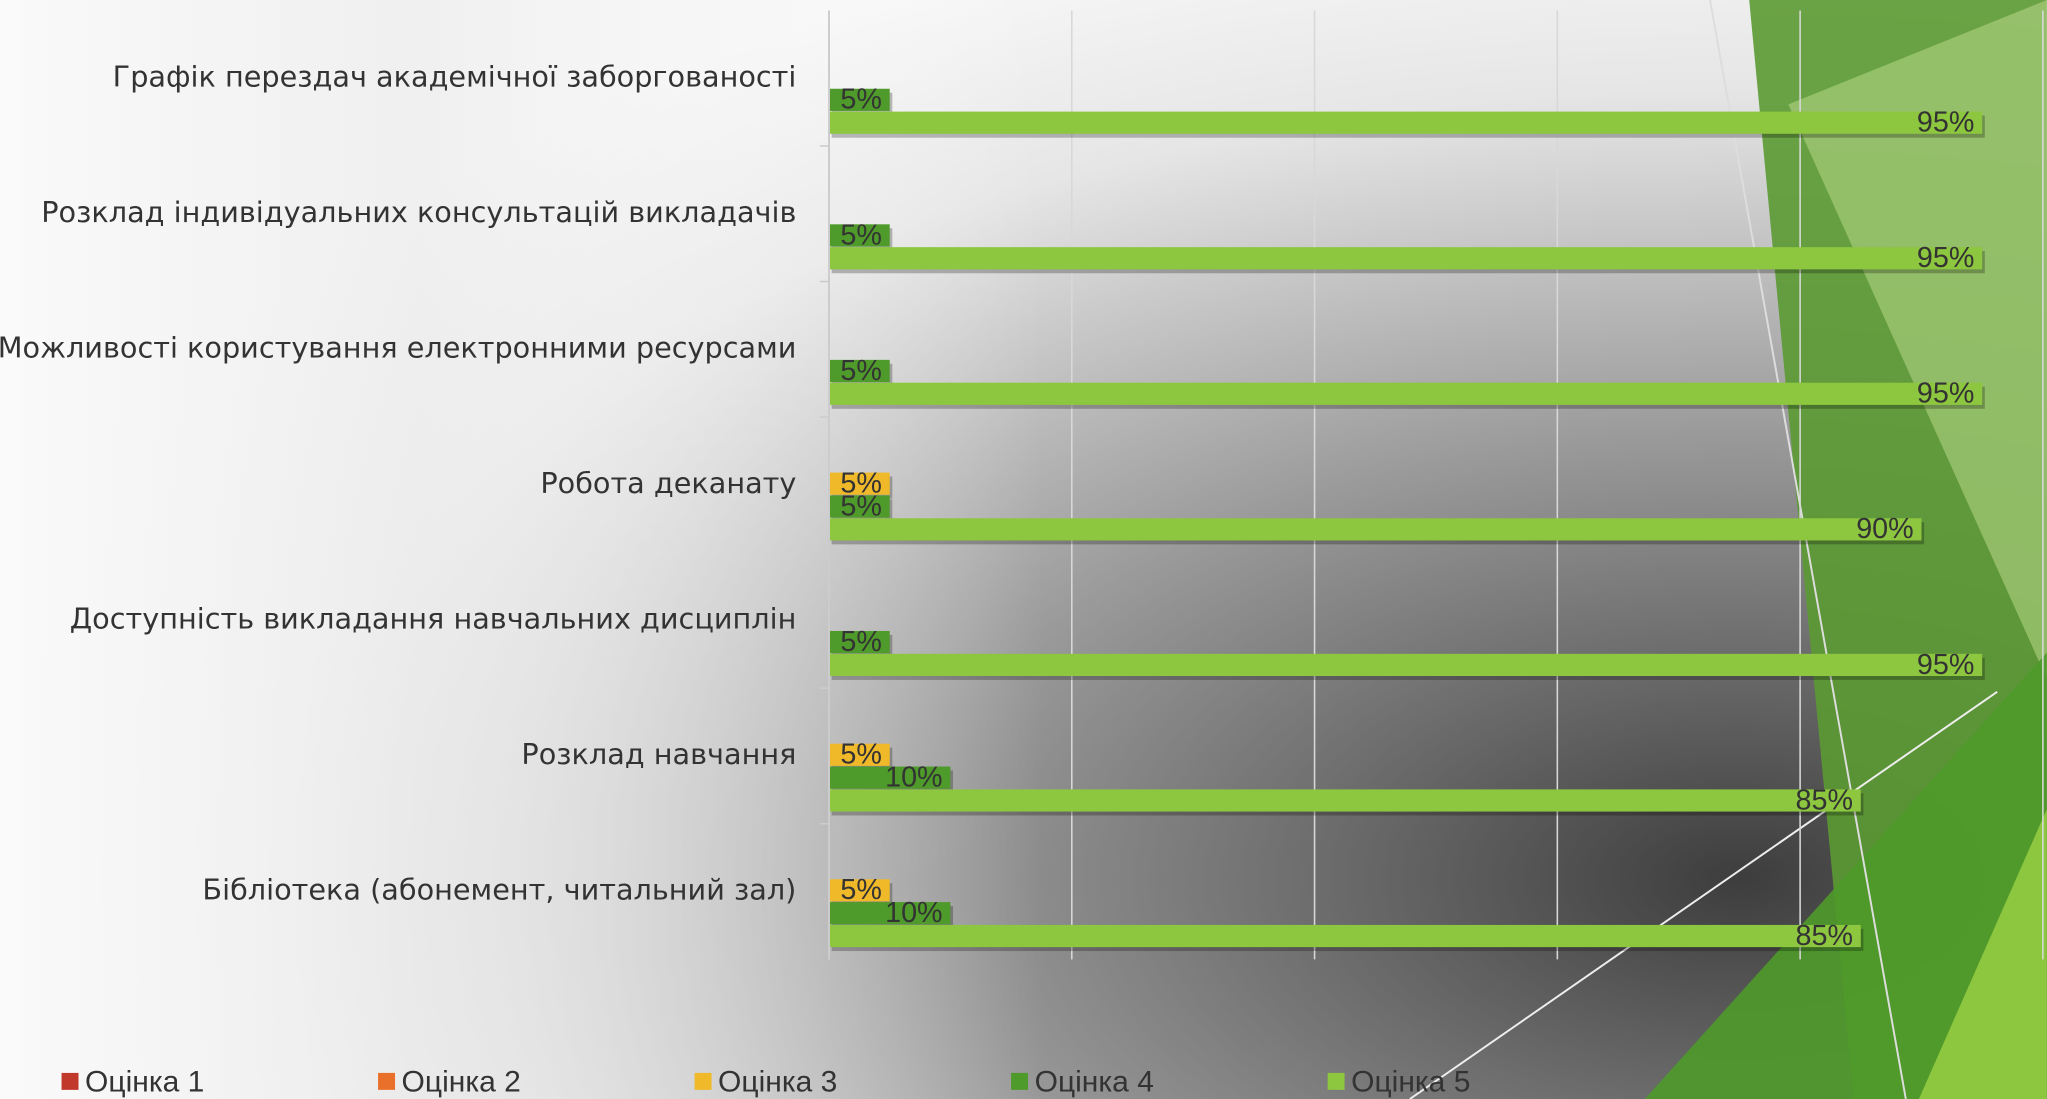 The height and width of the screenshot is (1099, 2047). What do you see at coordinates (1884, 529) in the screenshot?
I see `data-label: 90%` at bounding box center [1884, 529].